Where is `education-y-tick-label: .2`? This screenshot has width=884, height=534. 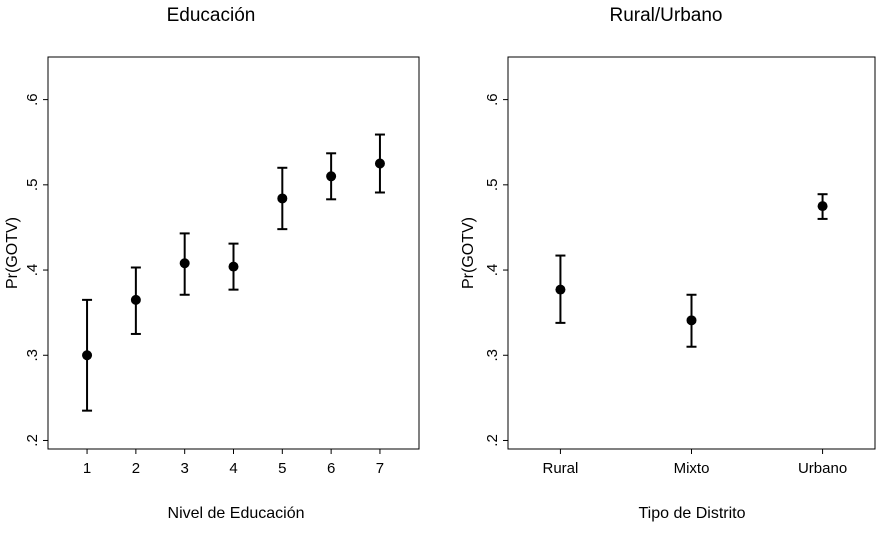 education-y-tick-label: .2 is located at coordinates (32, 440).